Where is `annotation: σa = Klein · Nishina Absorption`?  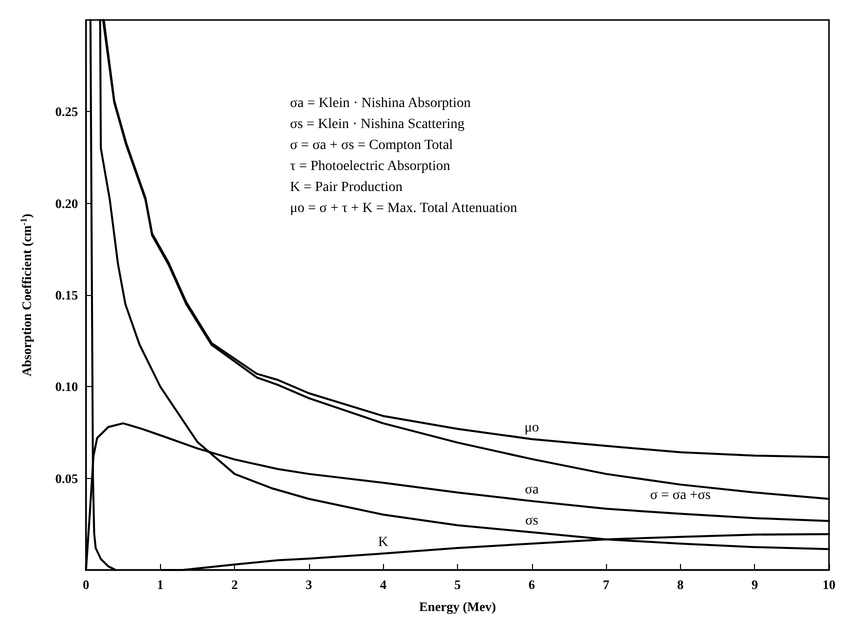 annotation: σa = Klein · Nishina Absorption is located at coordinates (380, 103).